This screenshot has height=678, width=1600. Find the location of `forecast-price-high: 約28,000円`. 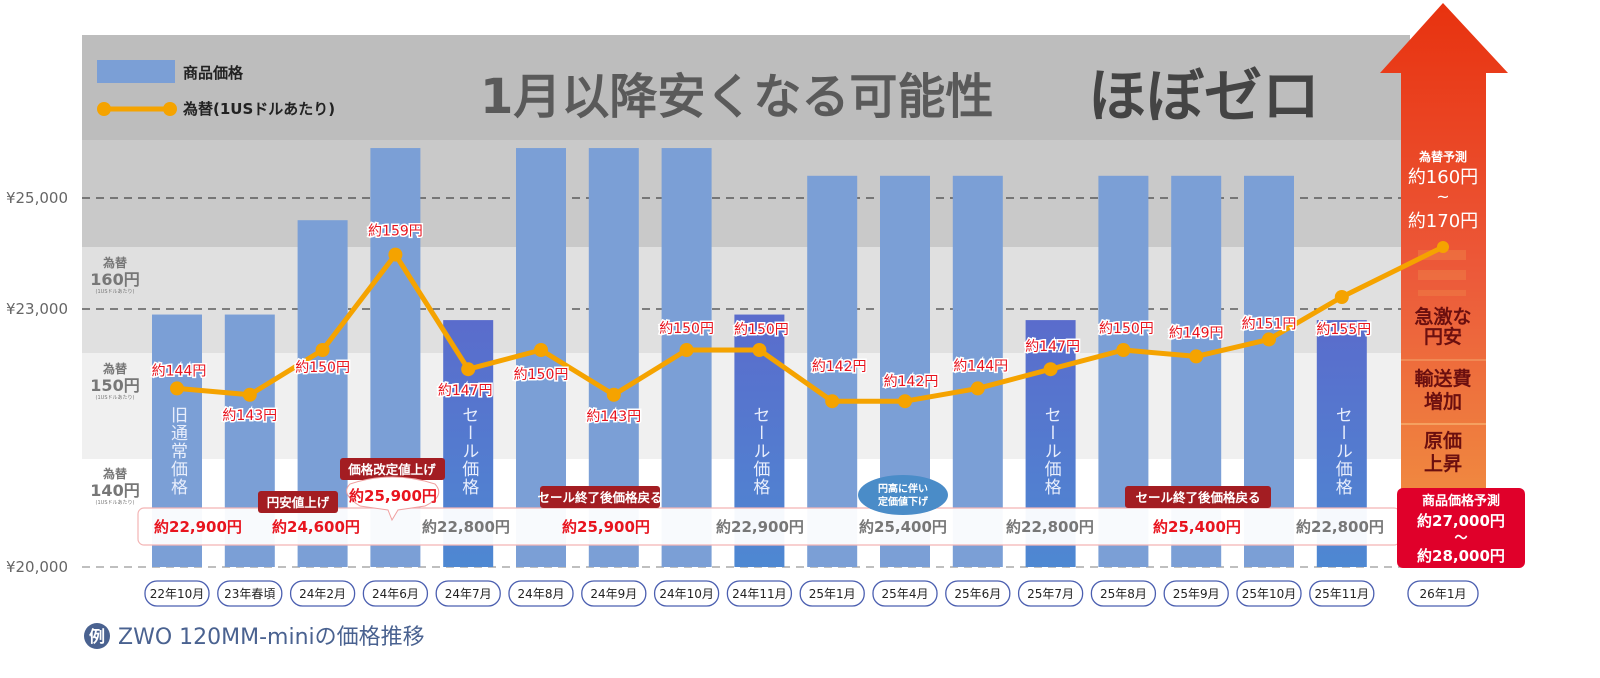

forecast-price-high: 約28,000円 is located at coordinates (1461, 556).